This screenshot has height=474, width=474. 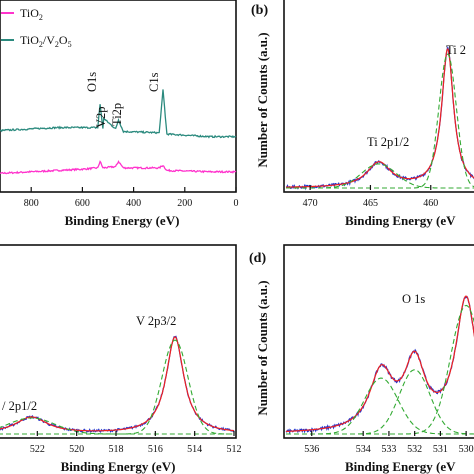 I want to click on panel-b-x-tick-label: 465, so click(x=370, y=203).